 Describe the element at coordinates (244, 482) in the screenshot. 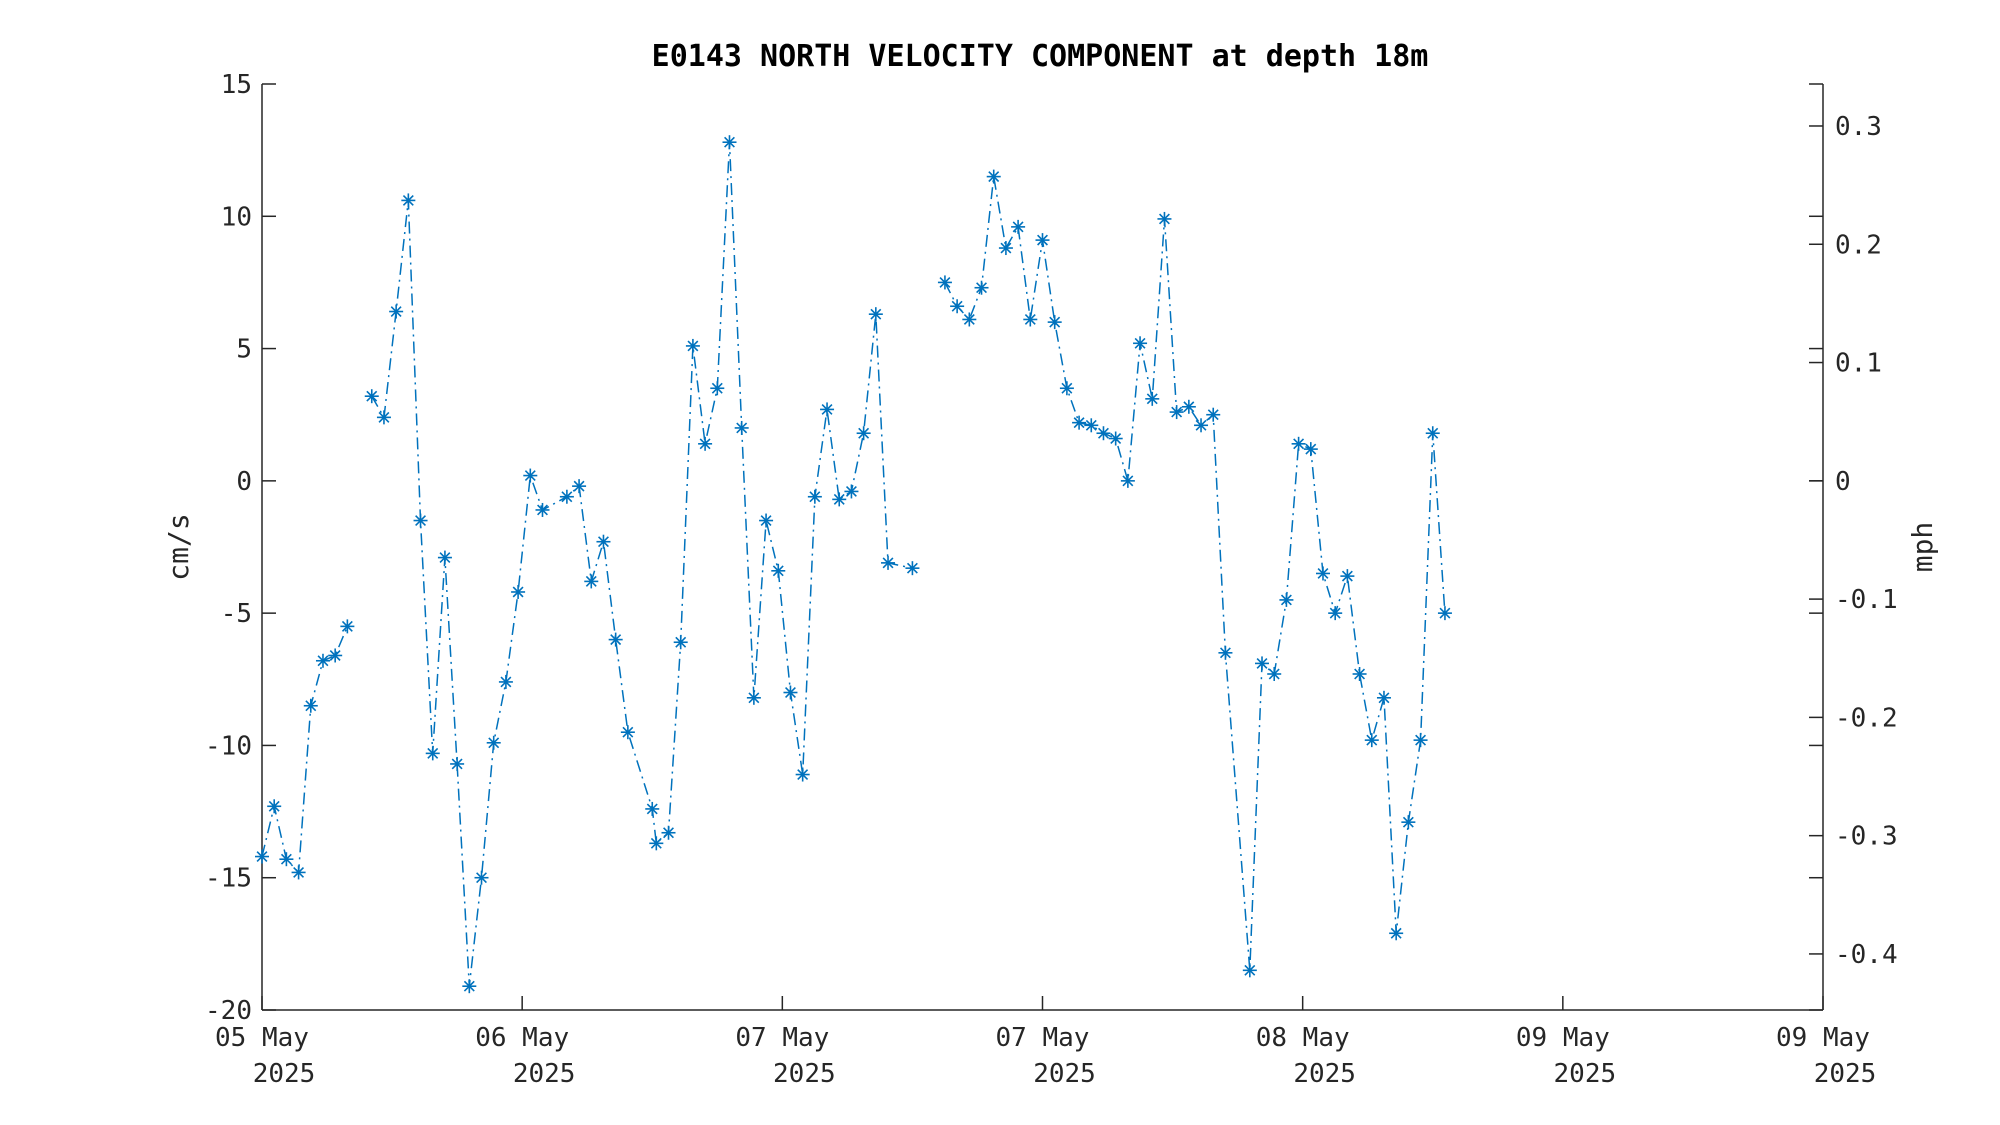

I see `left-y-tick-label: 0` at that location.